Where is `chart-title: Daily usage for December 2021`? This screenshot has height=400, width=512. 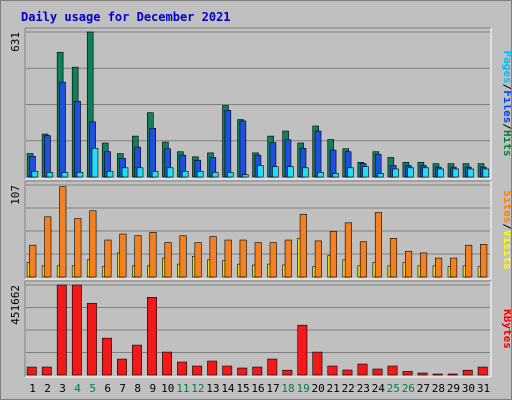 chart-title: Daily usage for December 2021 is located at coordinates (126, 17).